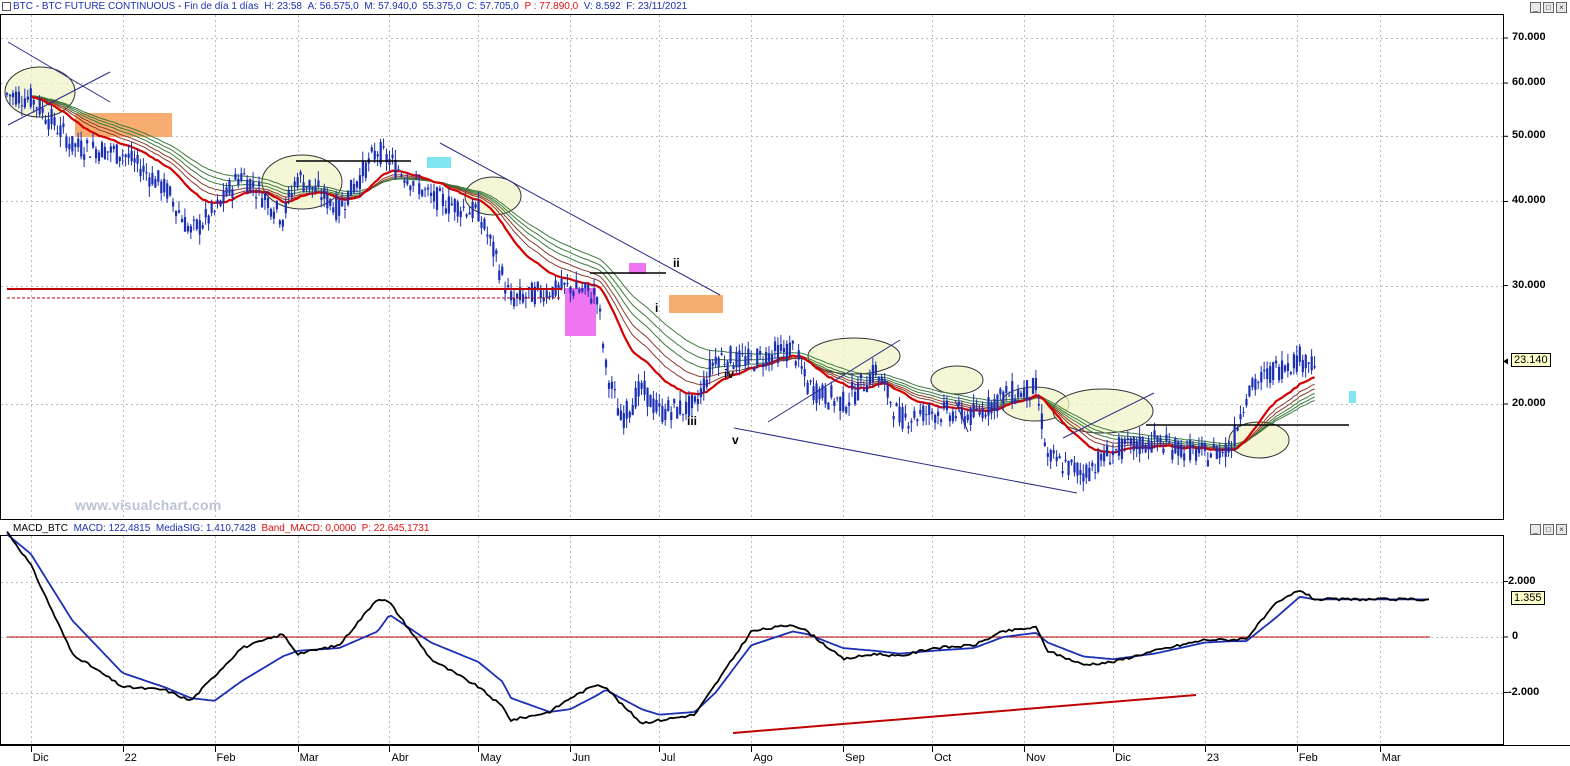 The width and height of the screenshot is (1570, 766). I want to click on macd-axis-label: 2.000, so click(1522, 580).